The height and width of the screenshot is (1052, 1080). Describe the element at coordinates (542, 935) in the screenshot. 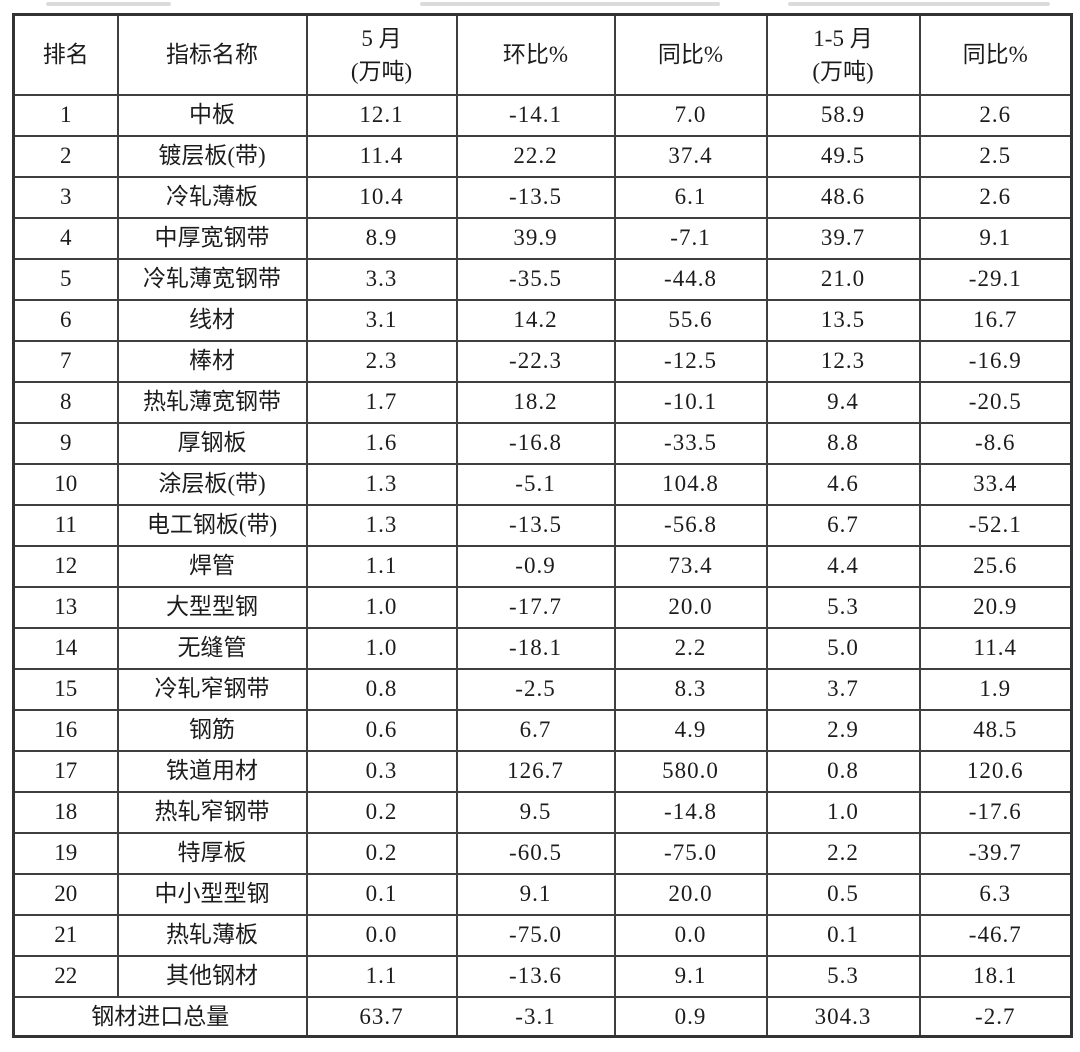

I see `table-row: 21 热轧薄板 0.0 -75.0 0.0 0.1 -46.7` at that location.